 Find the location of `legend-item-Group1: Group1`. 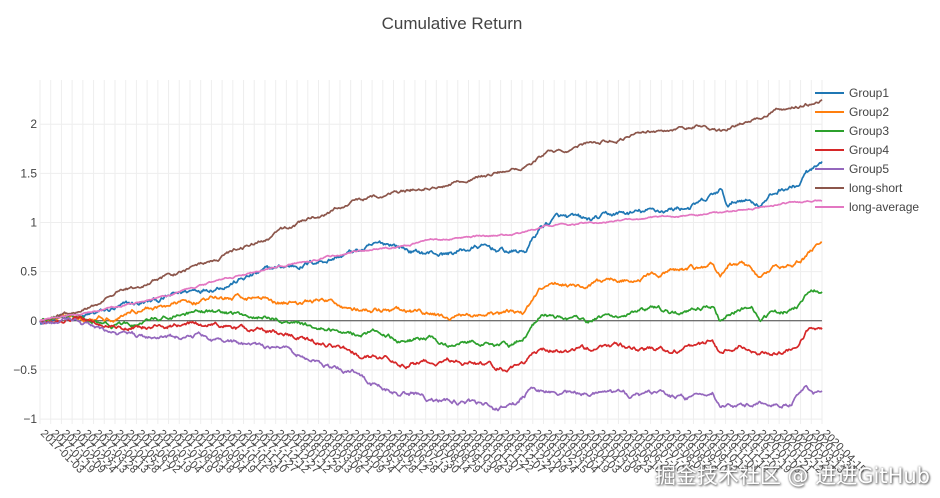

legend-item-Group1: Group1 is located at coordinates (852, 93).